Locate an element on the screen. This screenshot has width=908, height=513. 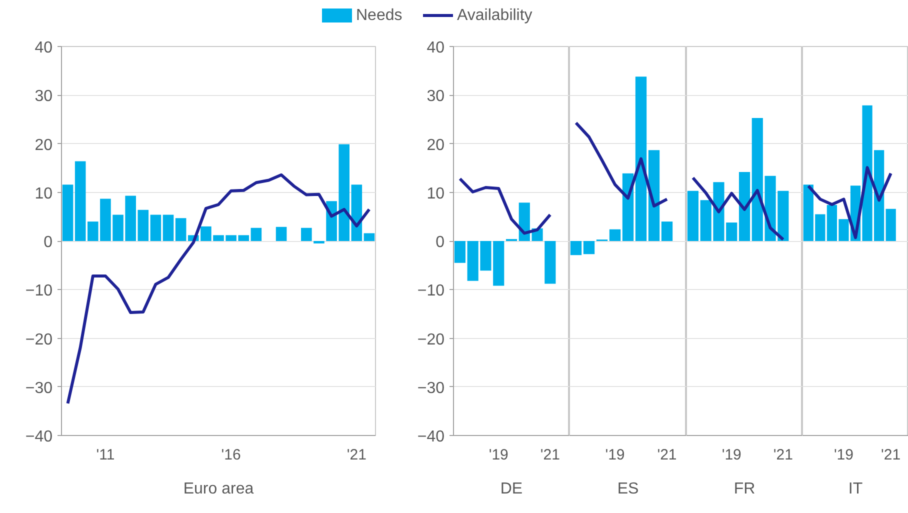
legend-label: Availability is located at coordinates (494, 15).